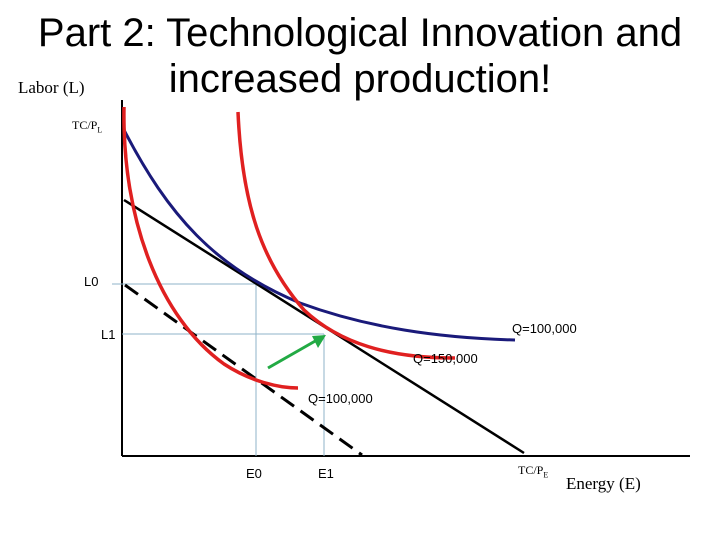 This screenshot has height=540, width=720. What do you see at coordinates (319, 341) in the screenshot?
I see `shift-arrow-head` at bounding box center [319, 341].